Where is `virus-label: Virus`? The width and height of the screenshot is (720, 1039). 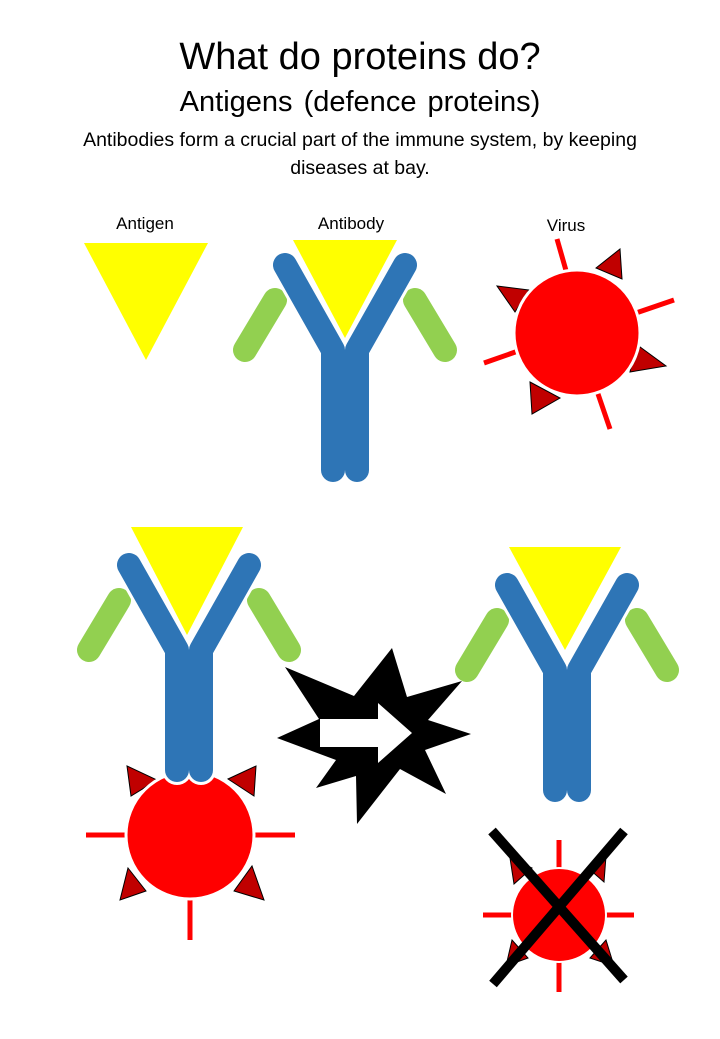 virus-label: Virus is located at coordinates (566, 225).